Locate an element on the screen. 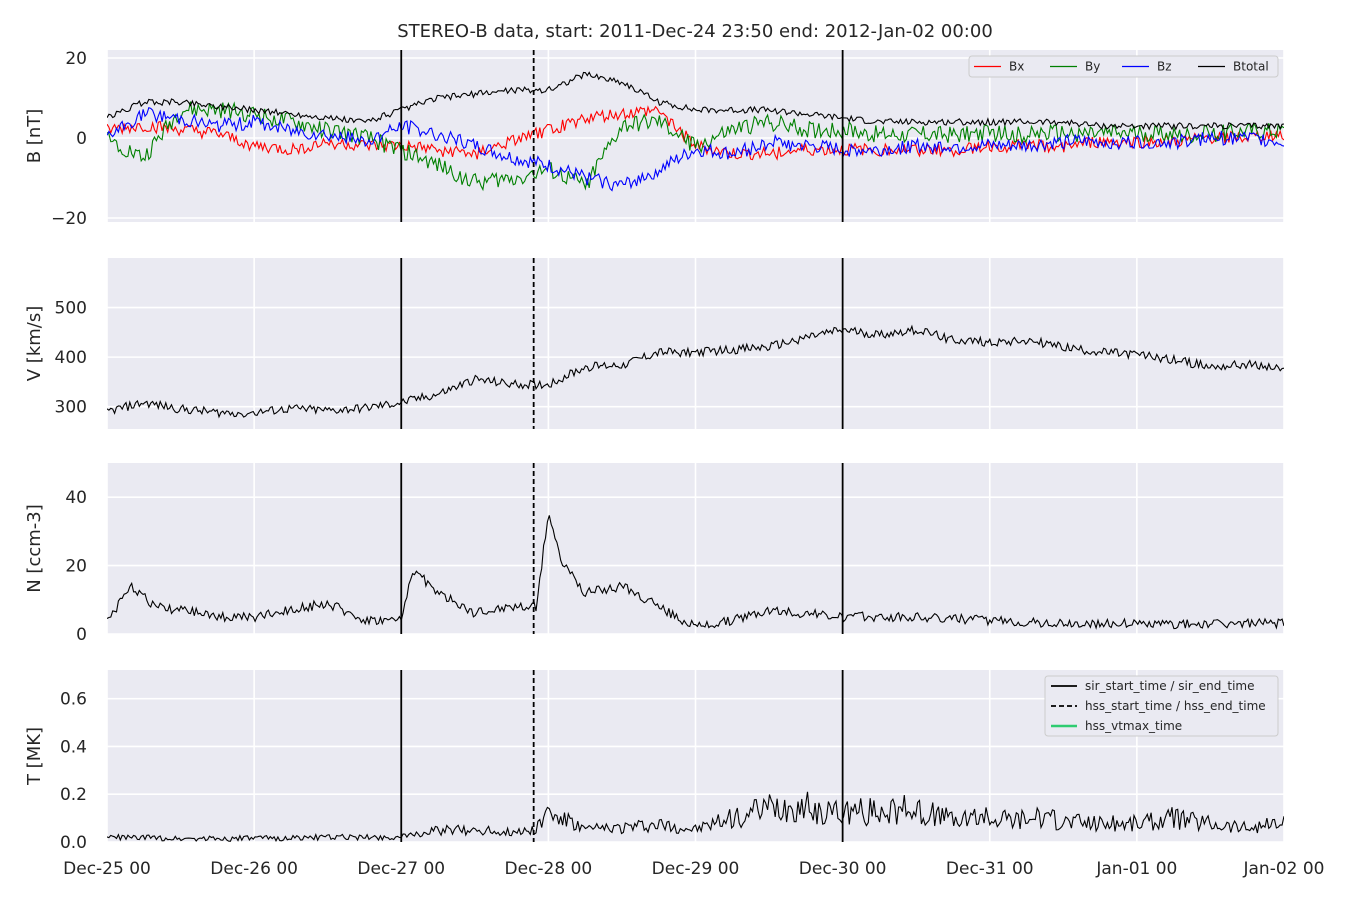  legend-label: Btotal is located at coordinates (1251, 67).